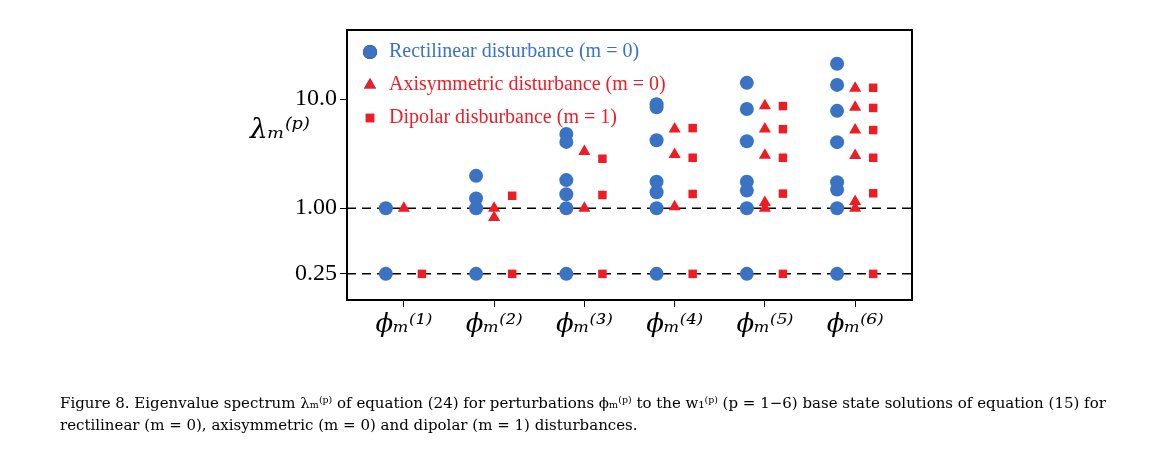  I want to click on legend-label: Rectilinear disturbance (m = 0), so click(514, 51).